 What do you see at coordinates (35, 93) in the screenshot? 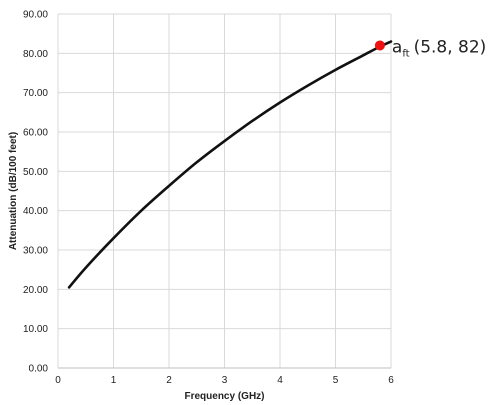
I see `y-tick-label: 70.00` at bounding box center [35, 93].